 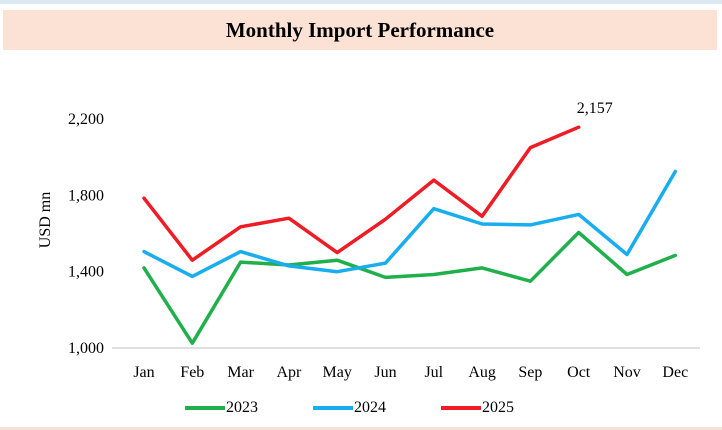 What do you see at coordinates (45, 220) in the screenshot?
I see `y-axis-label: USD mn` at bounding box center [45, 220].